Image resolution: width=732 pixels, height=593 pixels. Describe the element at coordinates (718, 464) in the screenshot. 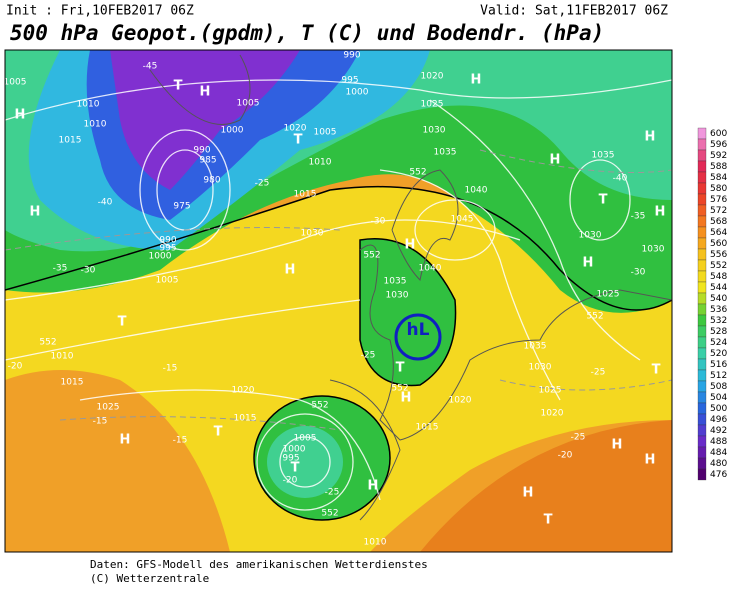

I see `legend-label: 480` at that location.